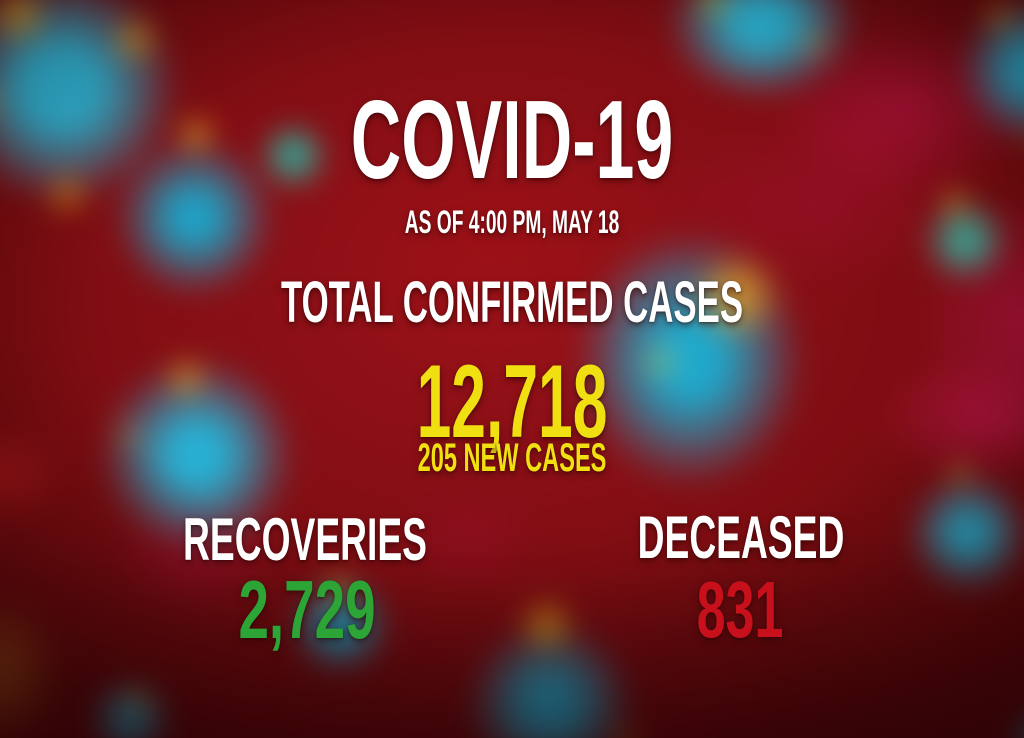  Describe the element at coordinates (512, 302) in the screenshot. I see `total-confirmed-label: TOTAL CONFIRMED CASES` at that location.